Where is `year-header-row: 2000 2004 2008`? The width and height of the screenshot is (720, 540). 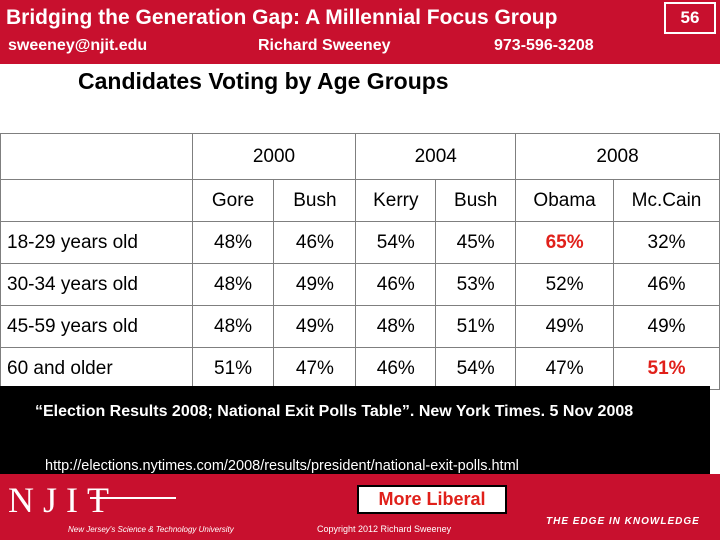
year-header-row: 2000 2004 2008 is located at coordinates (360, 156).